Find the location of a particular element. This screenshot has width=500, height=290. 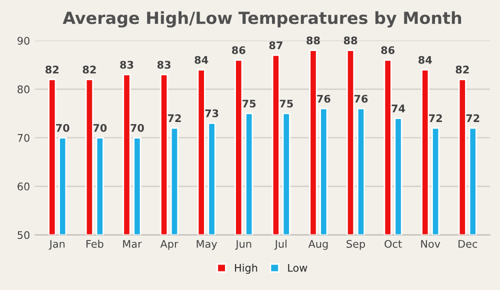

y-tick-label: 80 is located at coordinates (24, 89).